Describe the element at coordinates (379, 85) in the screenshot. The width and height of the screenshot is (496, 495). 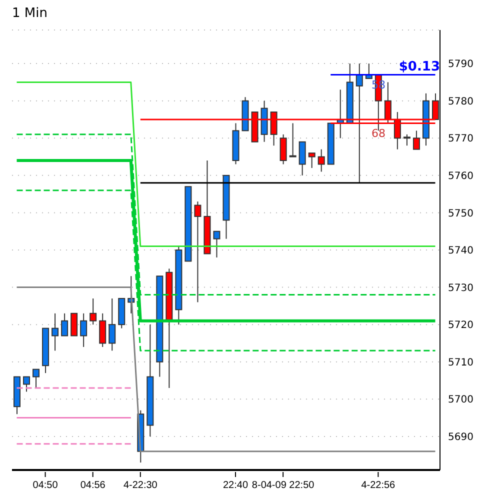
I see `annotation: 58` at that location.